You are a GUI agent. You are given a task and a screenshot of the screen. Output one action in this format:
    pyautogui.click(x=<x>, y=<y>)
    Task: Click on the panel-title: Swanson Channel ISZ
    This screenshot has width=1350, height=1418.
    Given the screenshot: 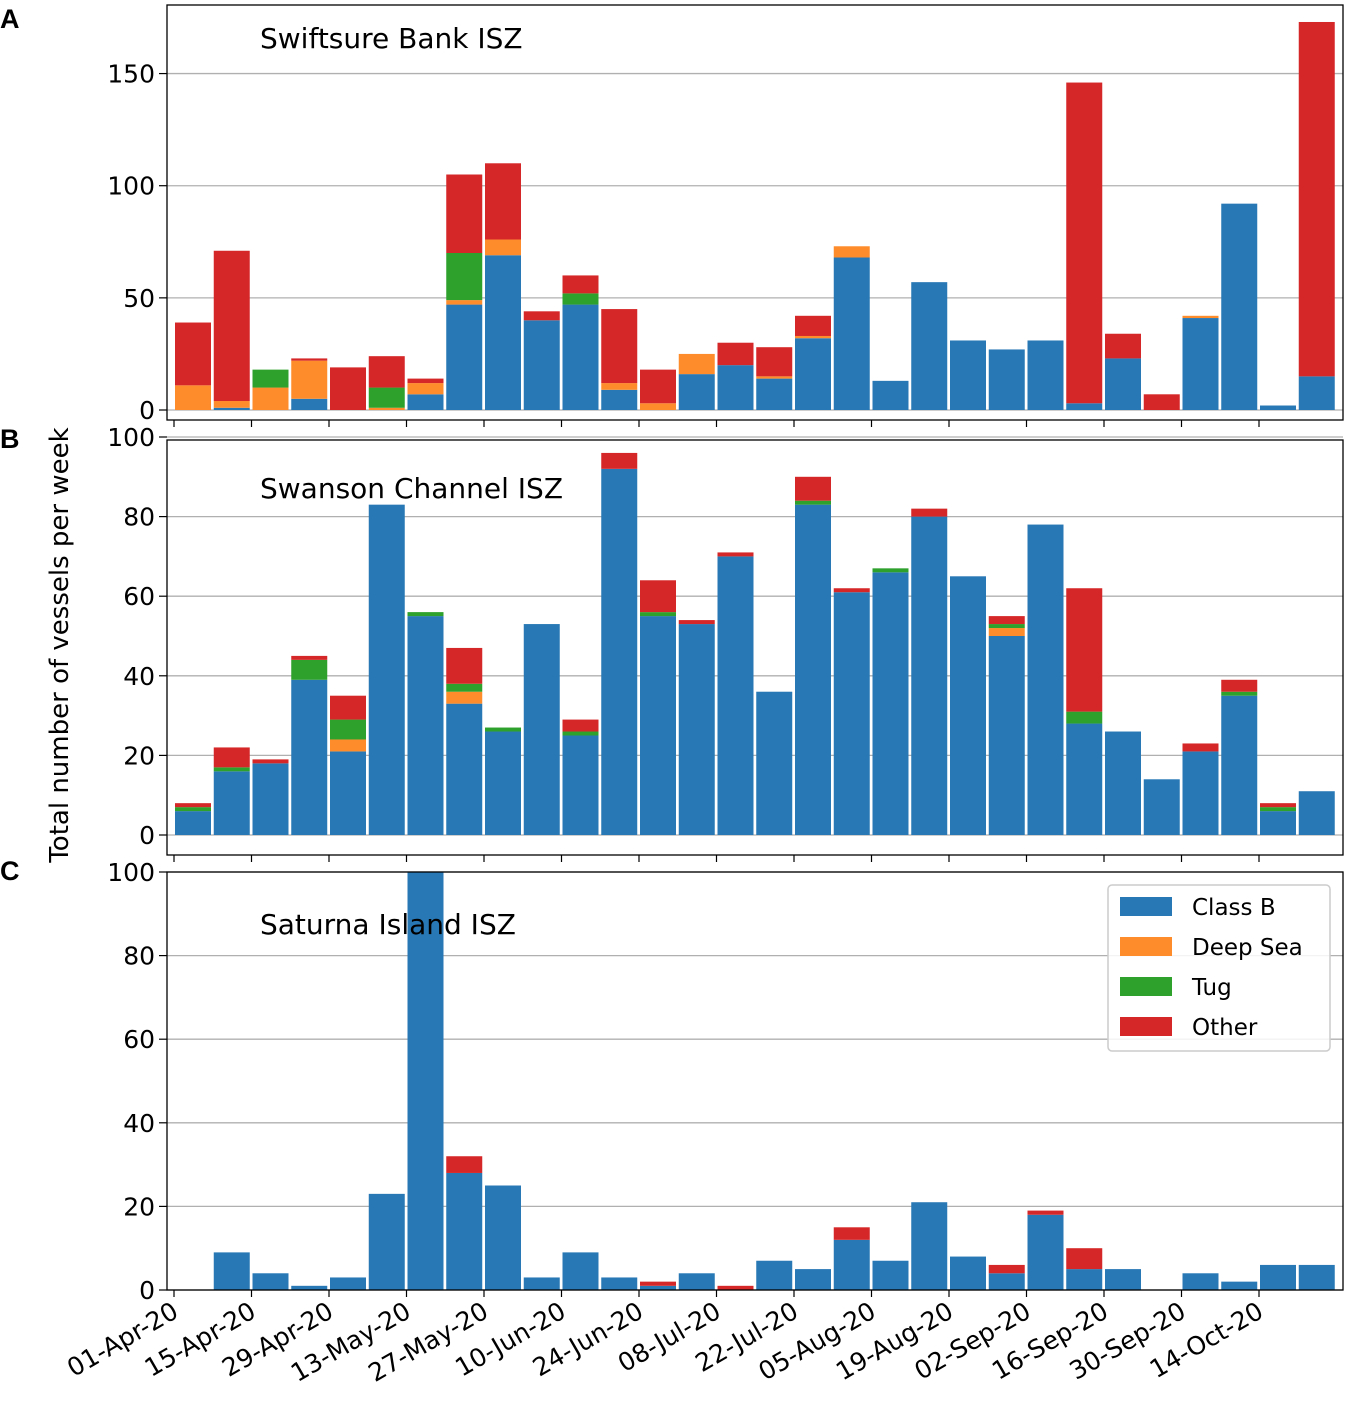 What is the action you would take?
    pyautogui.click(x=411, y=488)
    